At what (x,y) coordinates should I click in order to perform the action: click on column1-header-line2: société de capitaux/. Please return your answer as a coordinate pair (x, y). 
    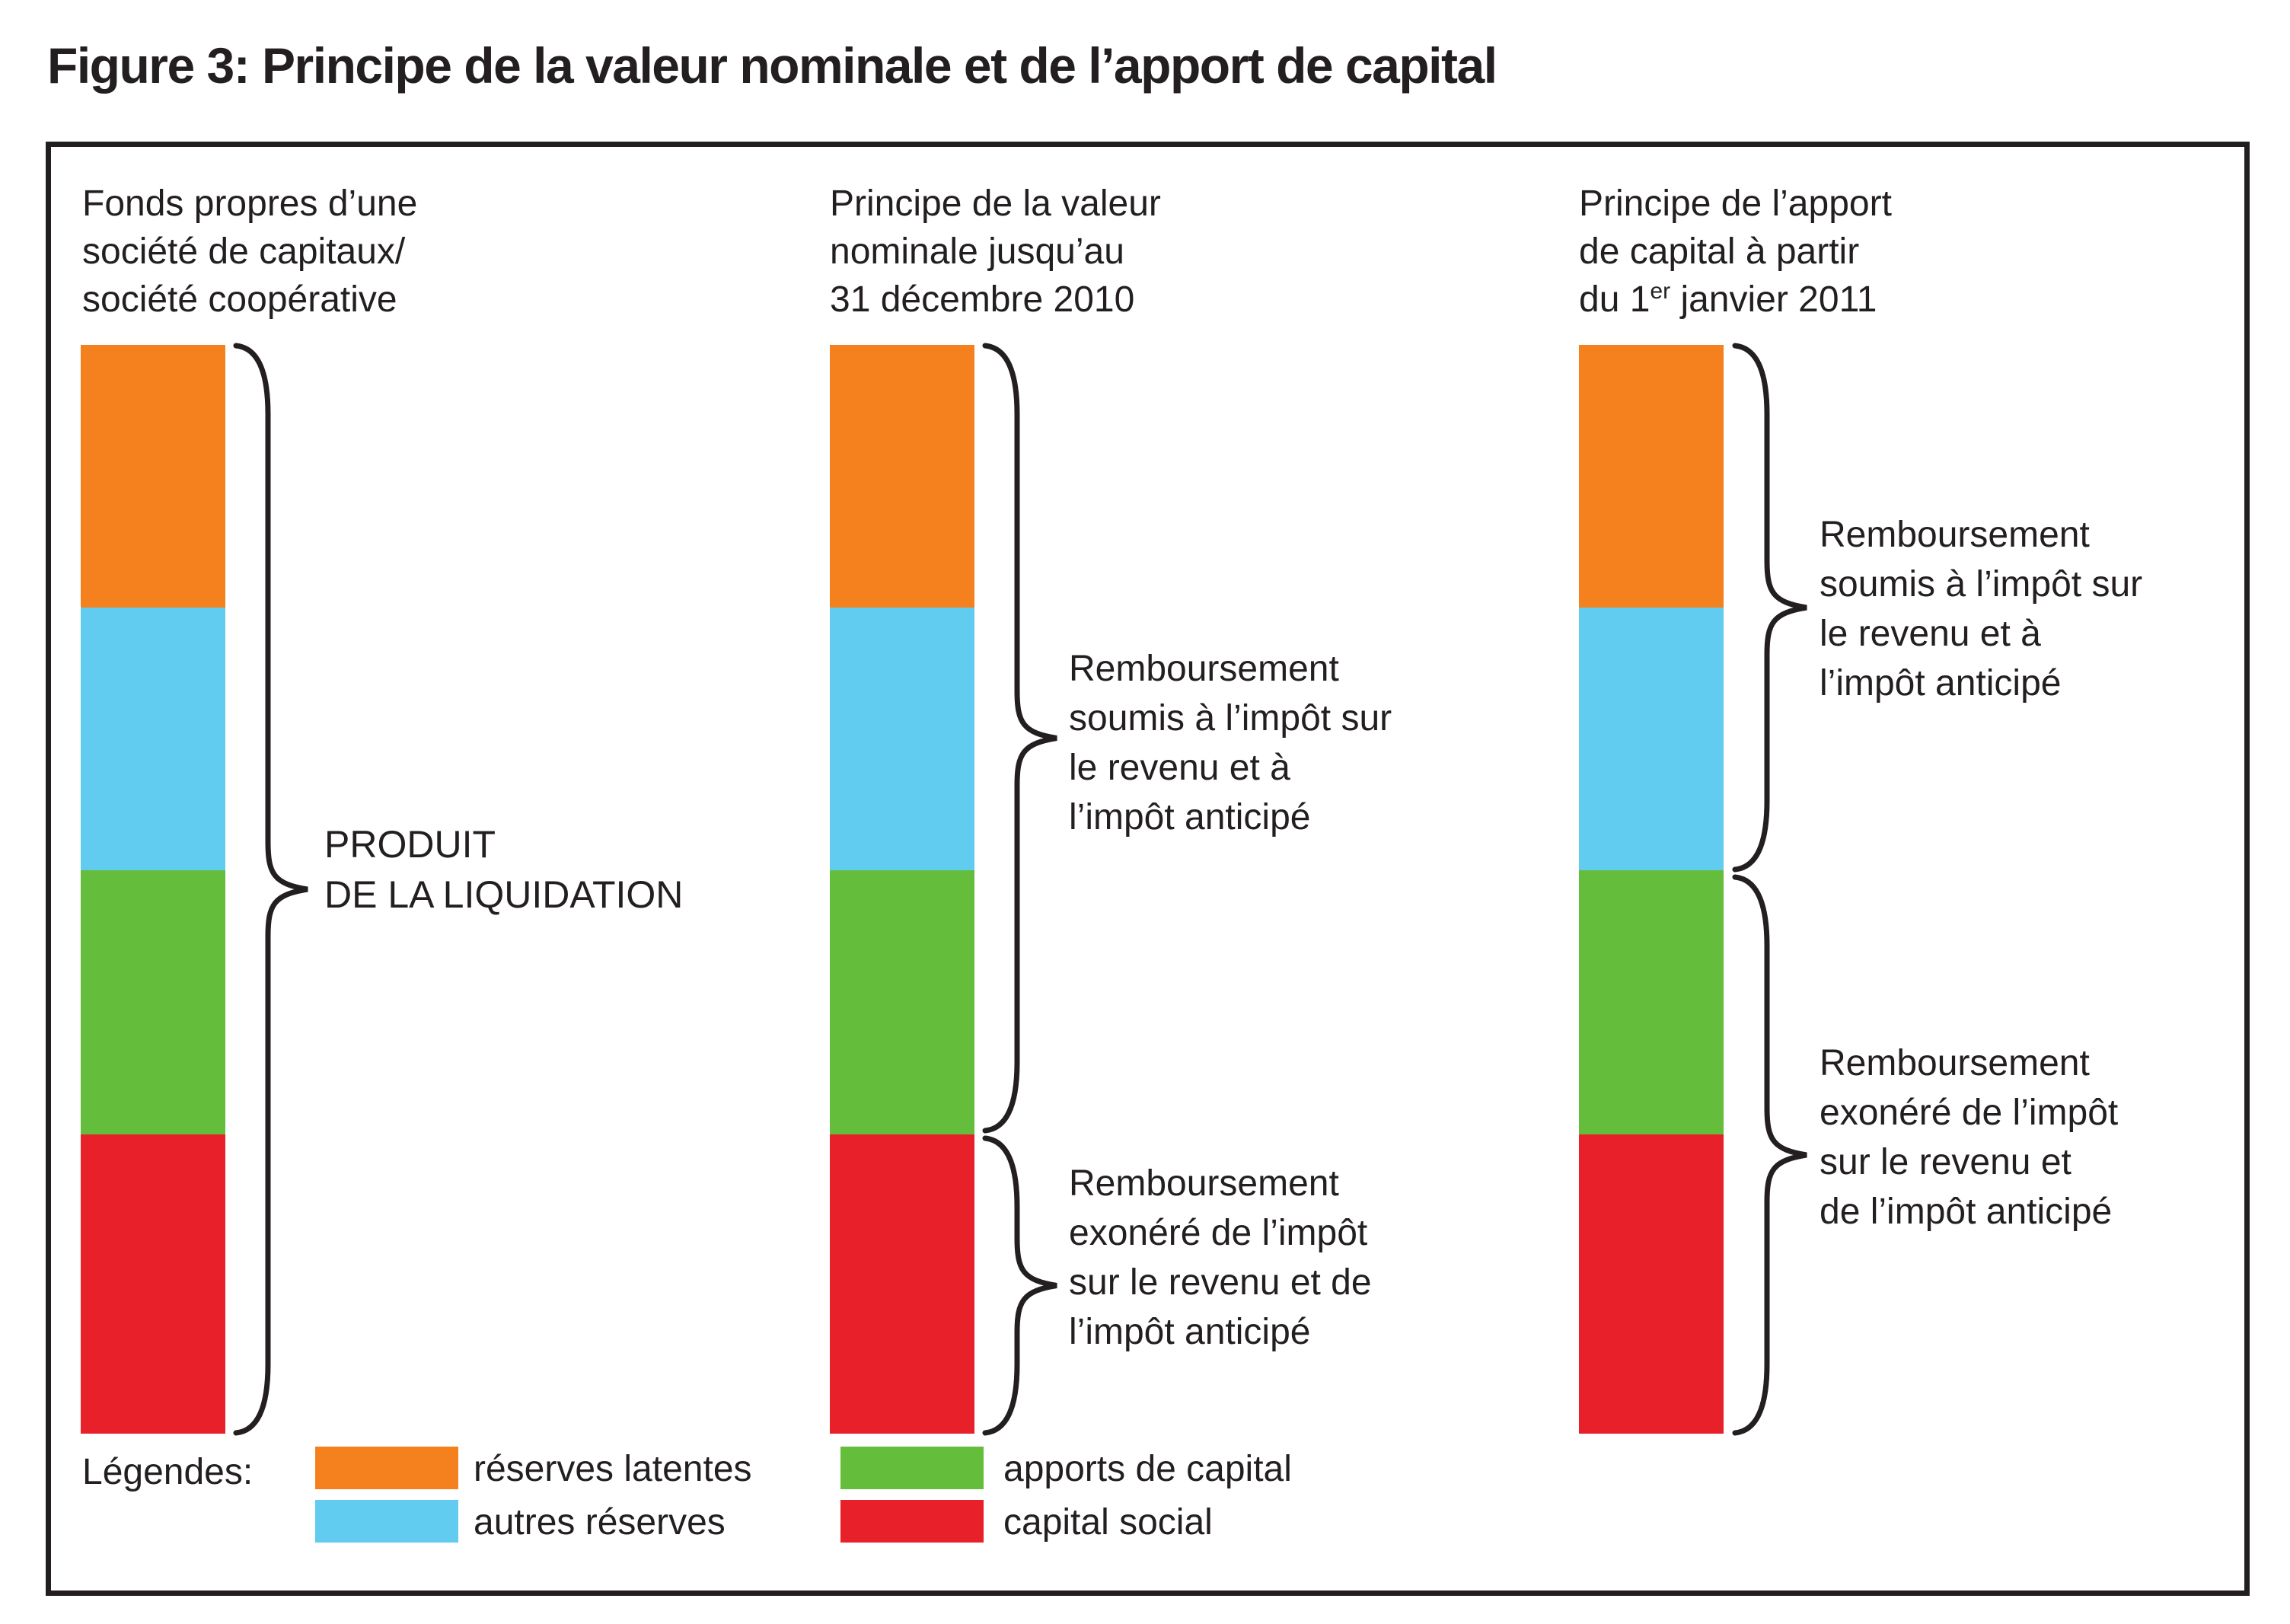
    Looking at the image, I should click on (244, 251).